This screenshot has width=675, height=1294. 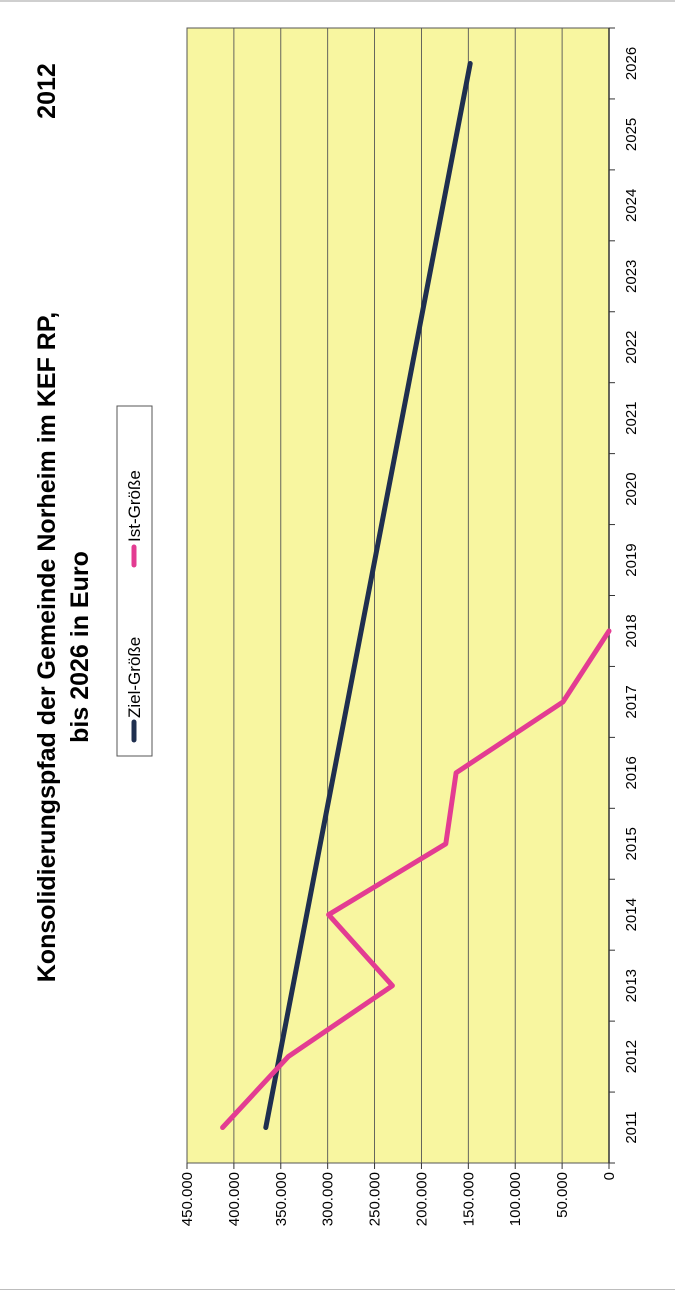 What do you see at coordinates (562, 1195) in the screenshot?
I see `y-tick-label: 50.000` at bounding box center [562, 1195].